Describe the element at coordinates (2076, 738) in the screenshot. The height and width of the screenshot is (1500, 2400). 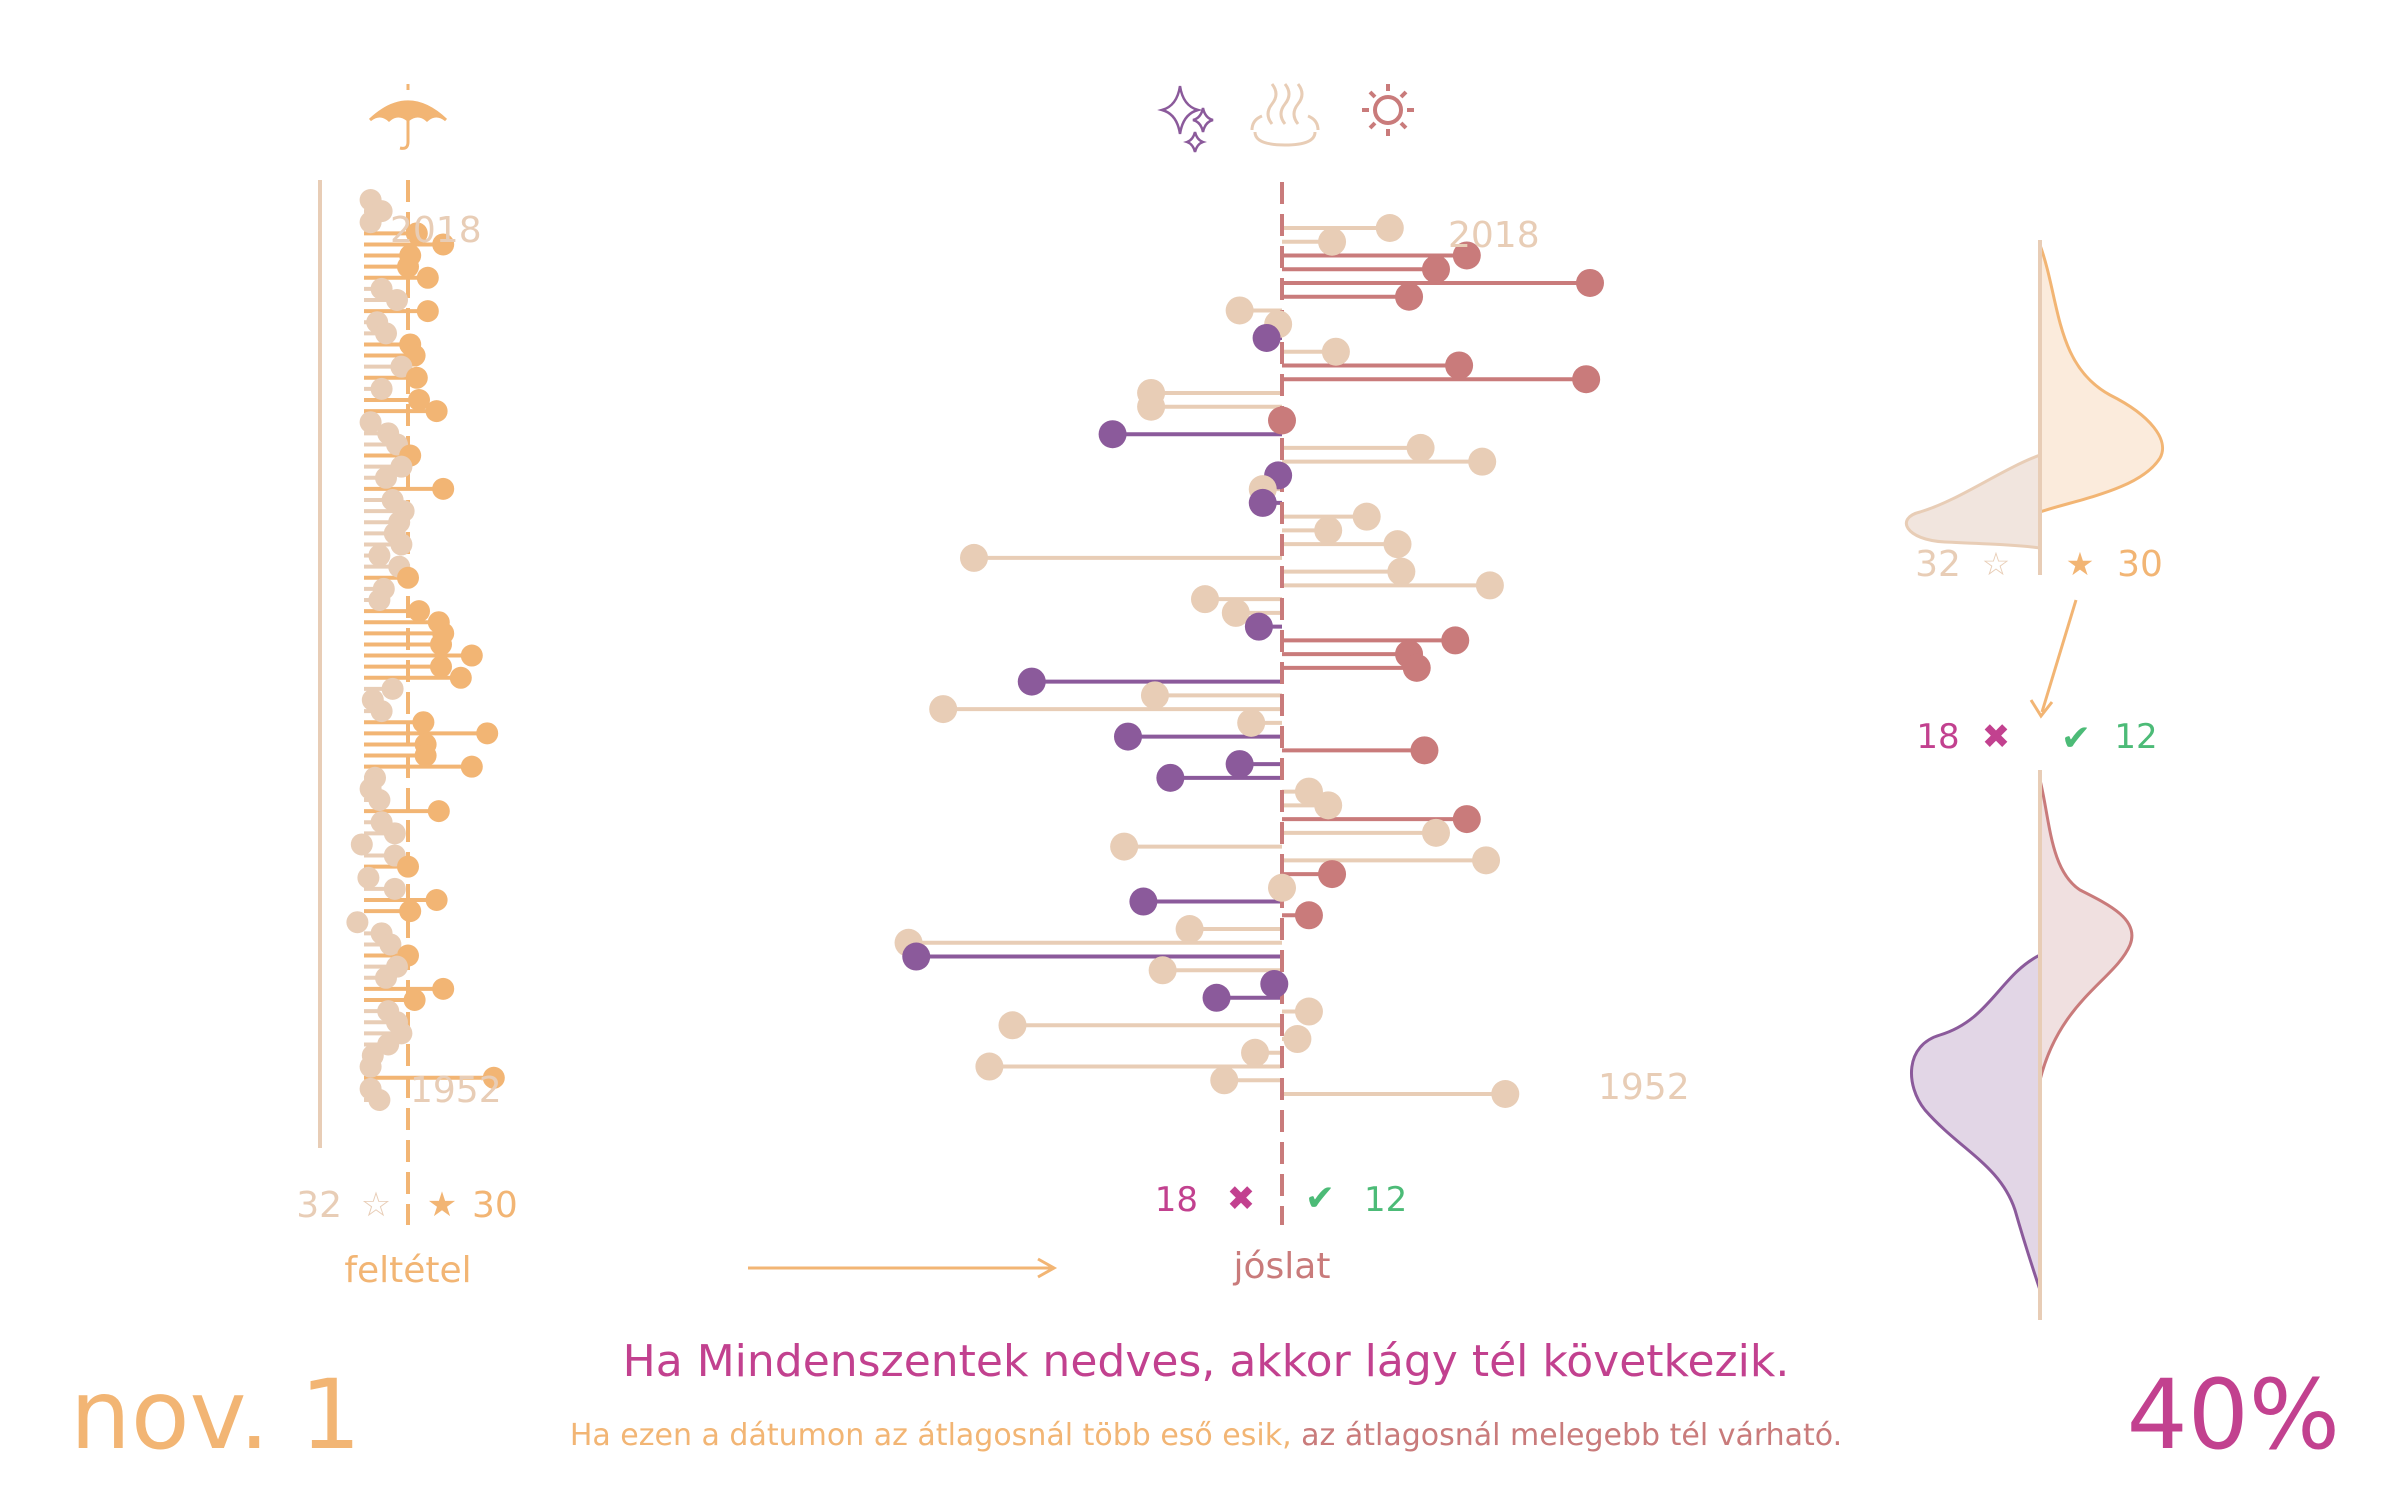
I see `dist-right-icon: ✔` at that location.